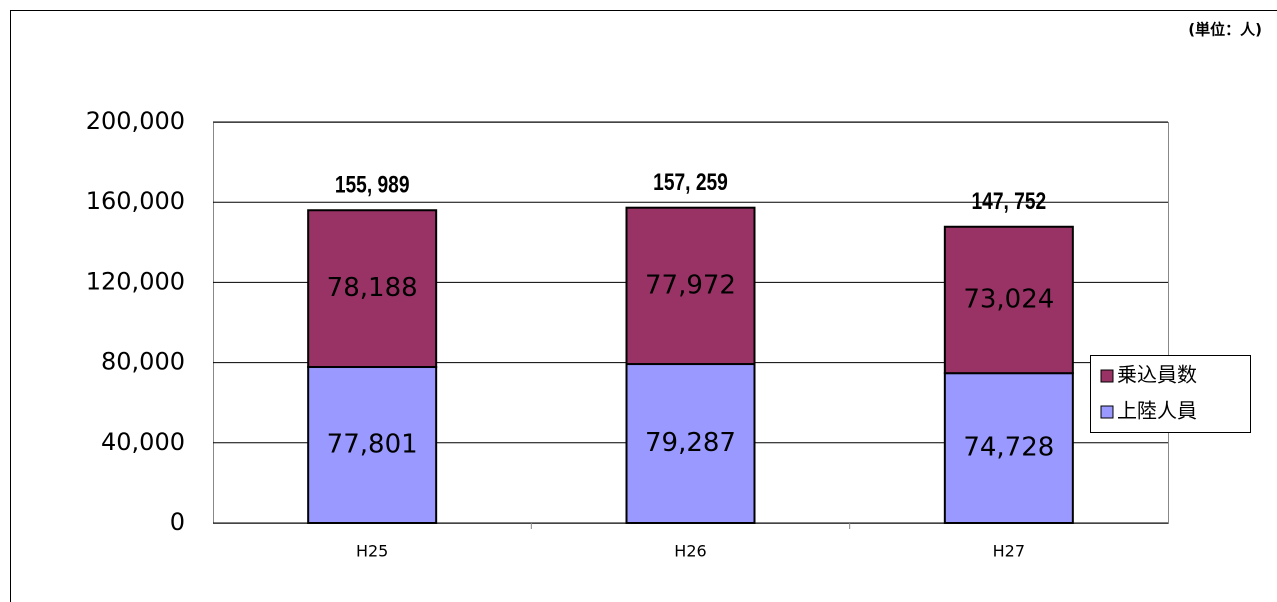  I want to click on legend-label: 上陸人員, so click(1157, 411).